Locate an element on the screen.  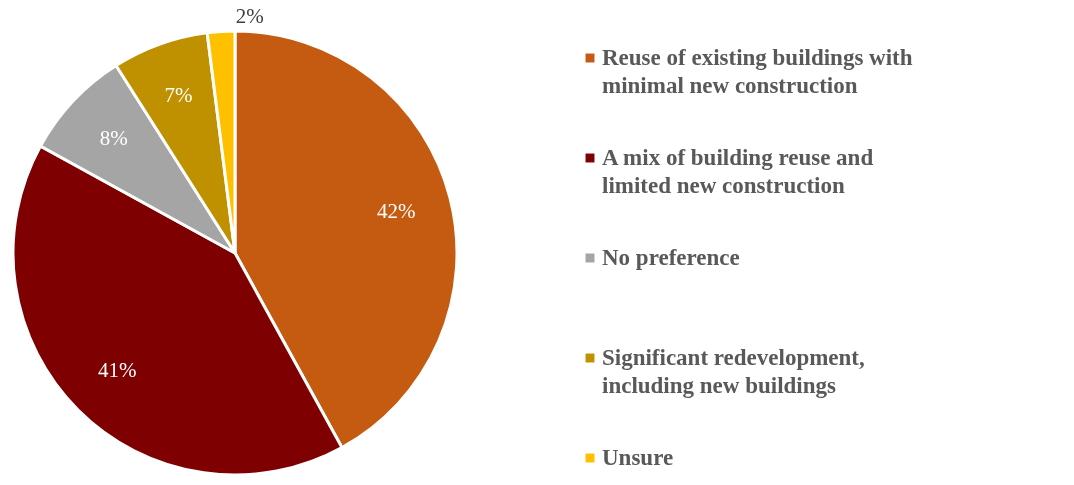
data-label: 42% is located at coordinates (396, 210).